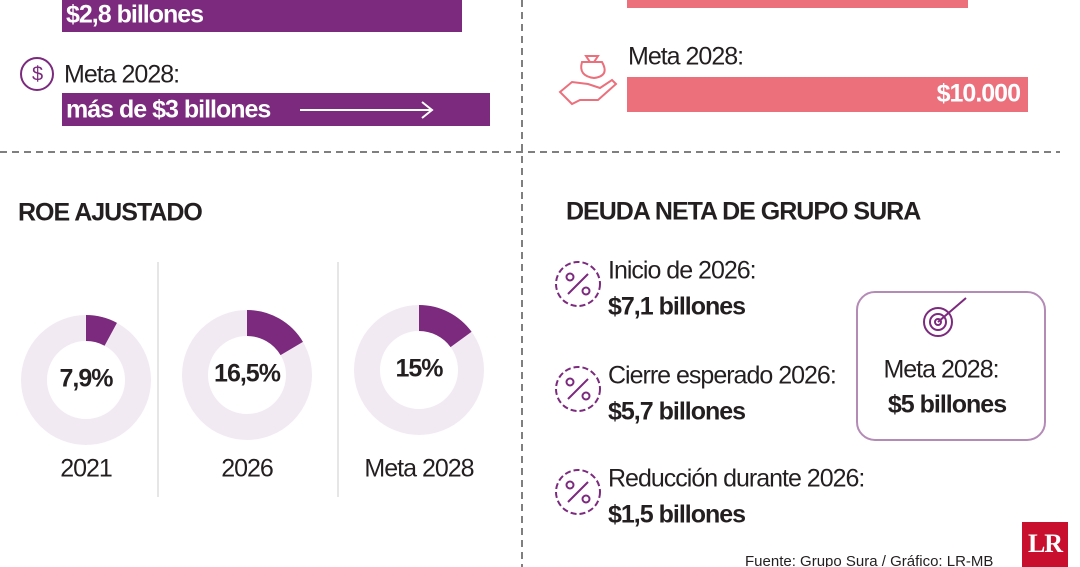 The width and height of the screenshot is (1080, 567). What do you see at coordinates (418, 469) in the screenshot?
I see `category-label: Meta 2028` at bounding box center [418, 469].